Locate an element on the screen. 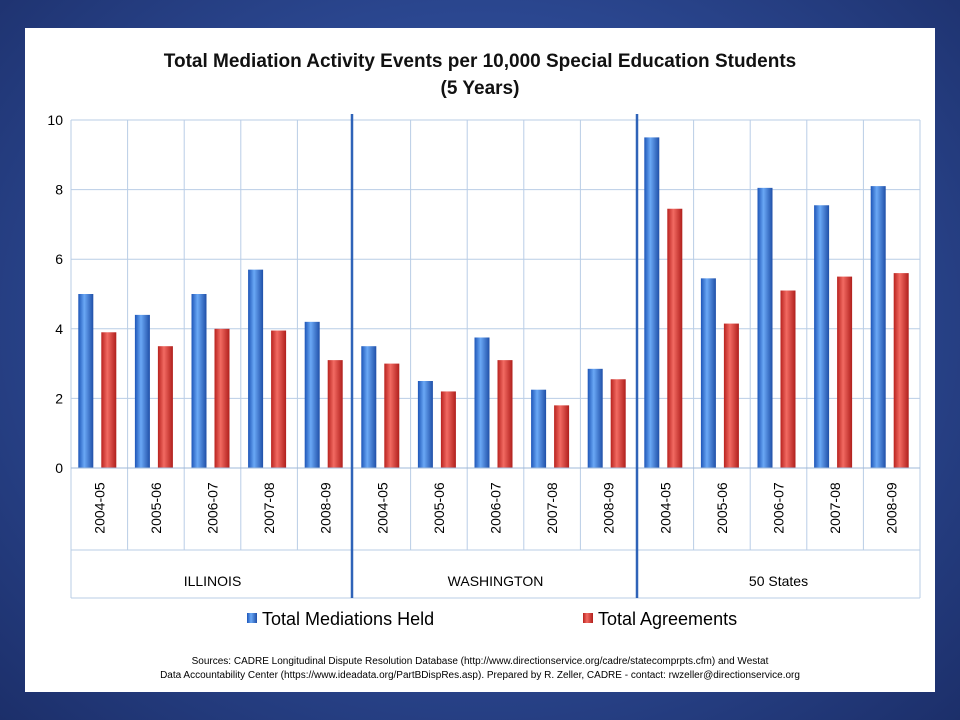 The image size is (960, 720). y-tick-label: 8 is located at coordinates (59, 190).